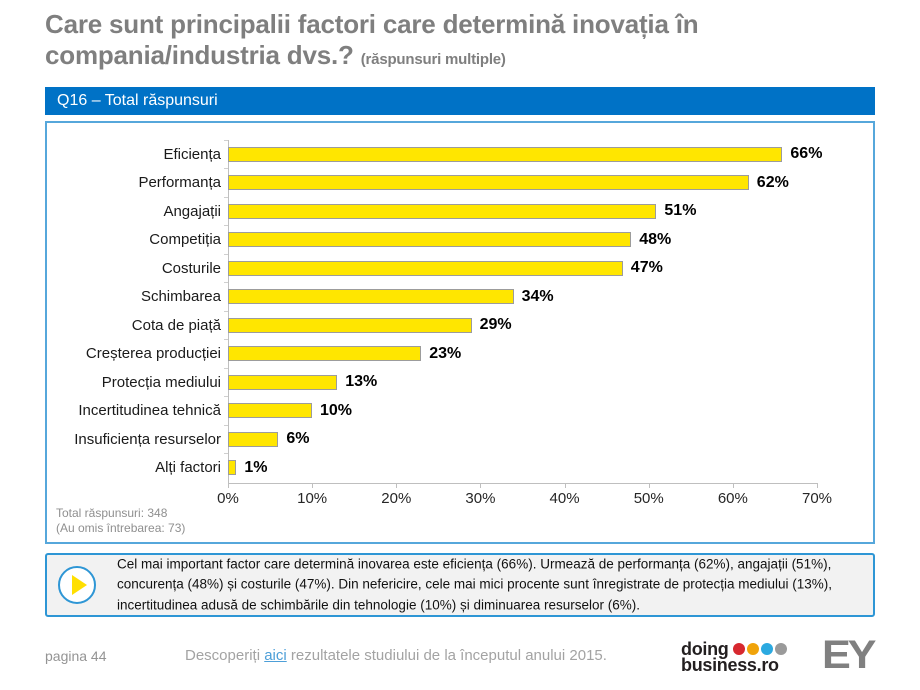 The width and height of the screenshot is (920, 690). Describe the element at coordinates (298, 439) in the screenshot. I see `bar-value-label: 6%` at that location.